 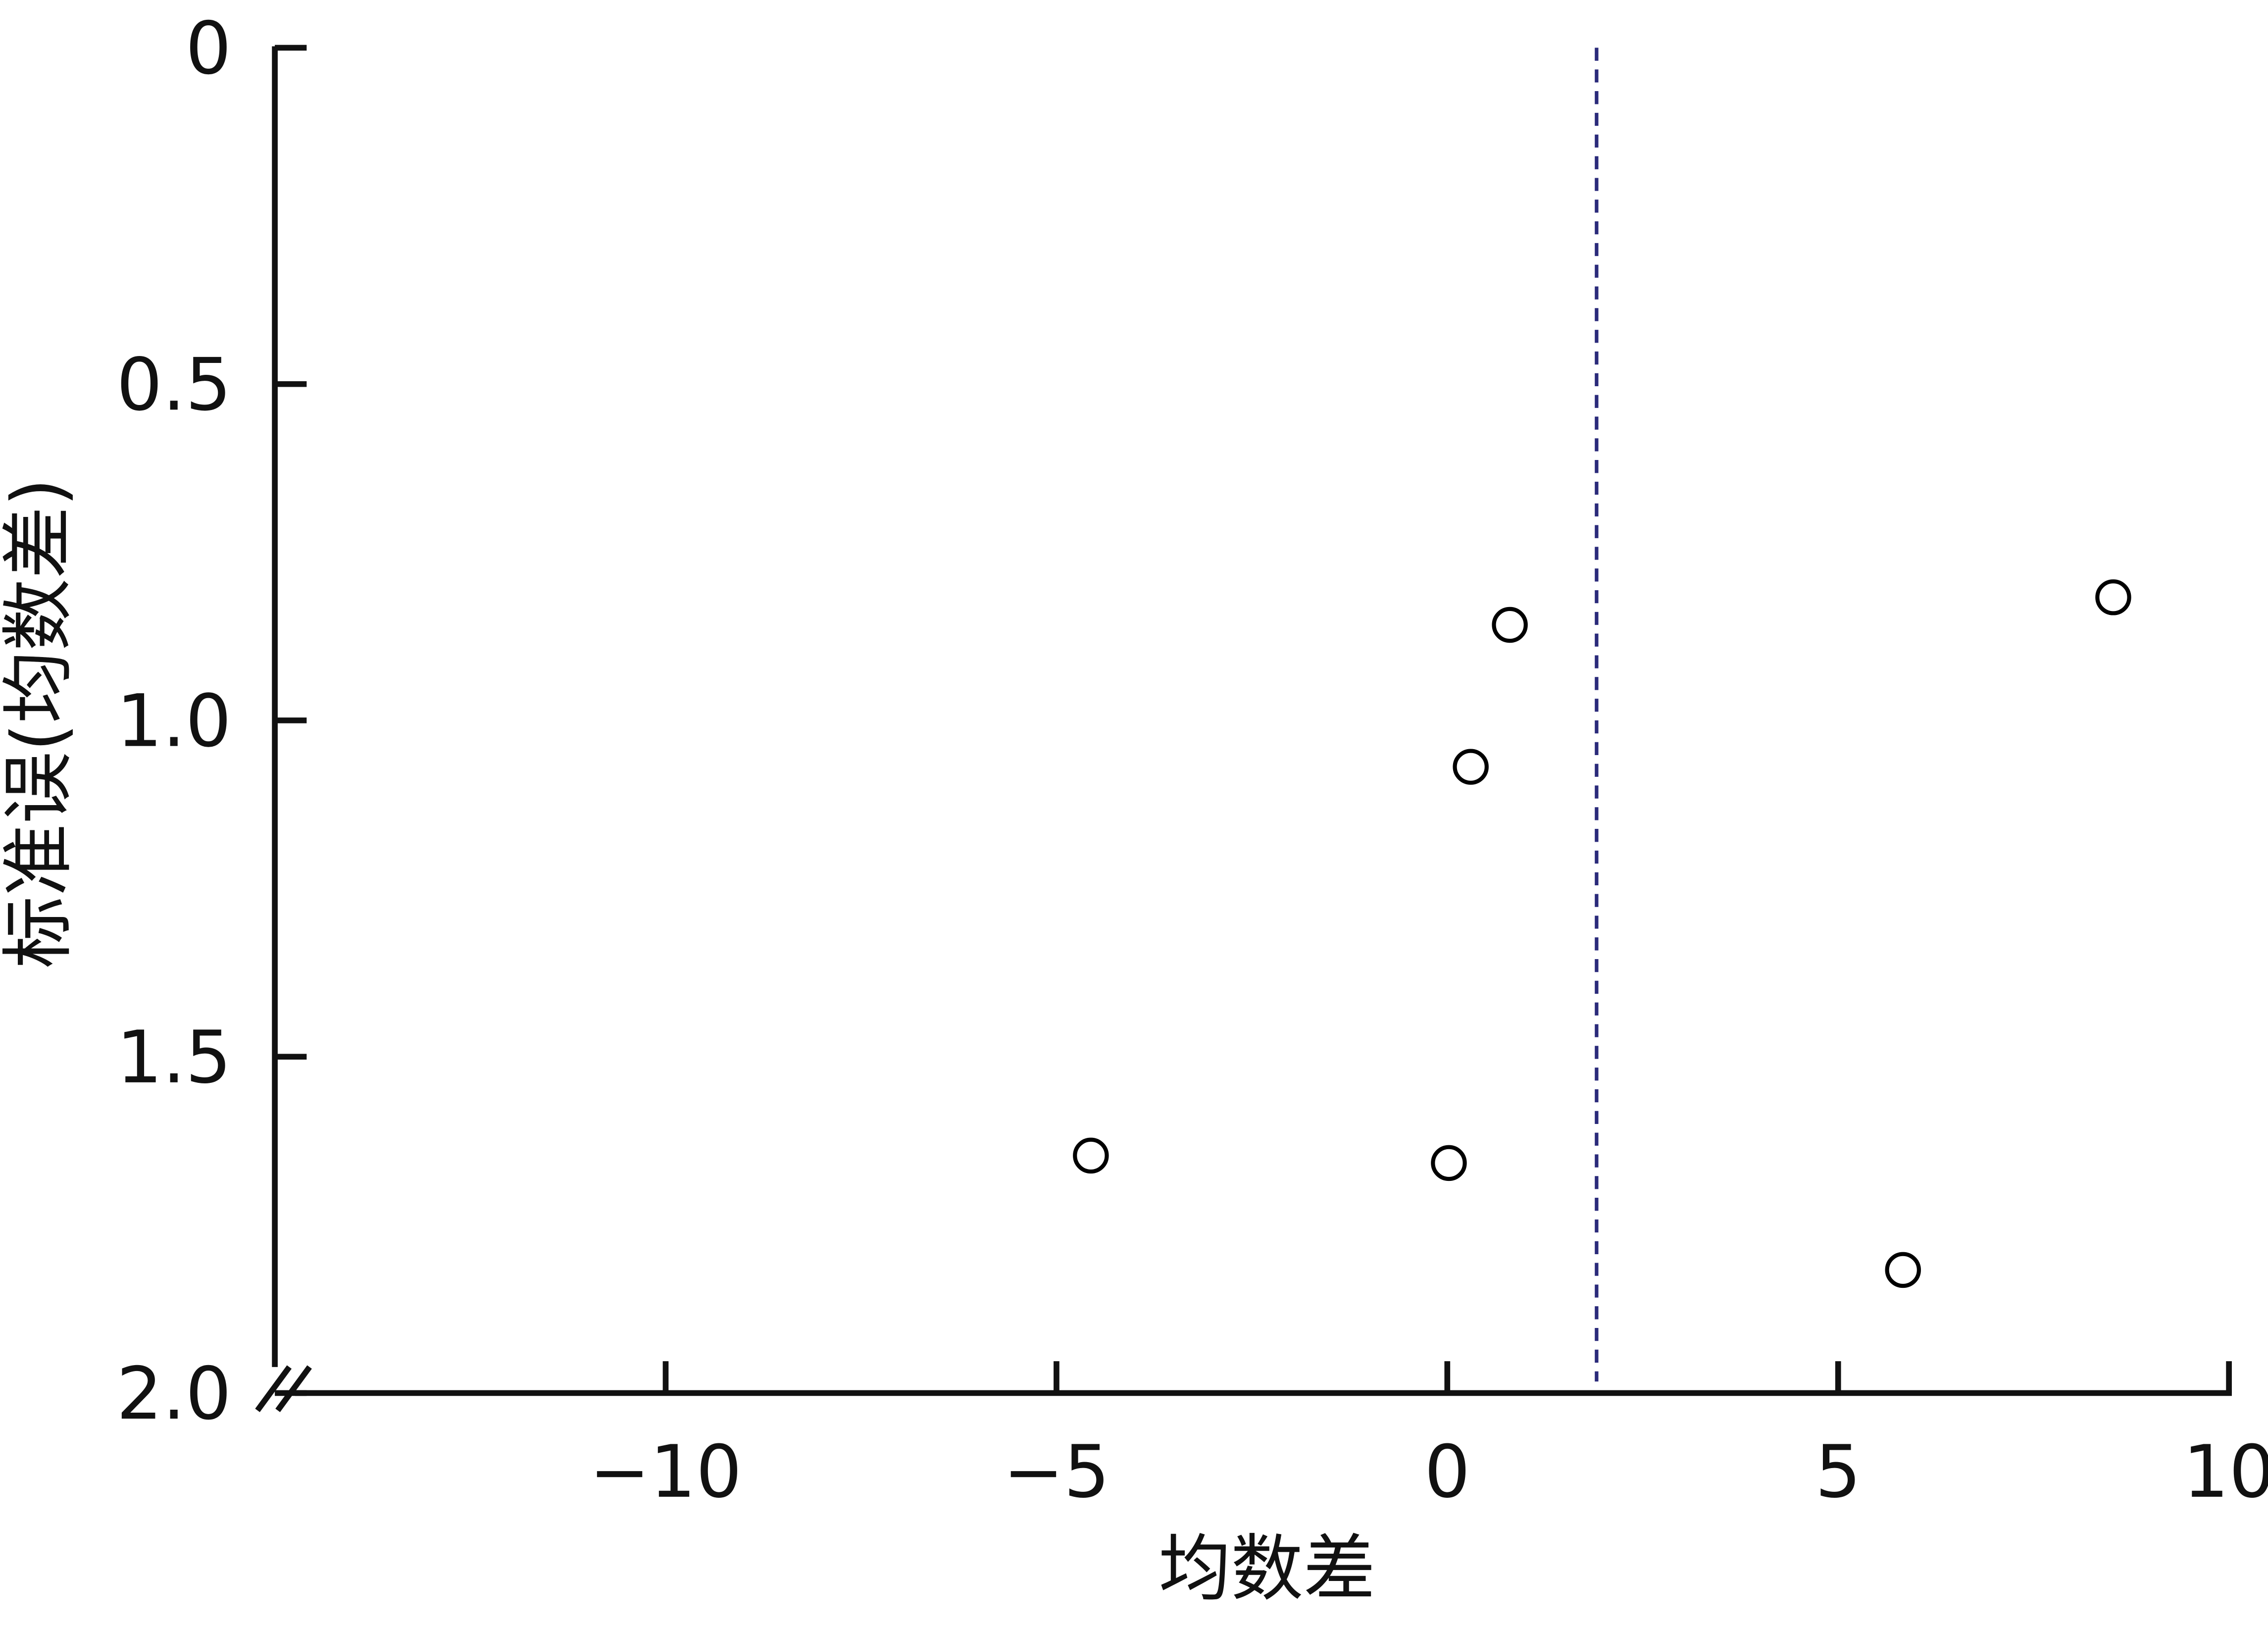 What do you see at coordinates (173, 721) in the screenshot?
I see `y-tick-label: 1.0` at bounding box center [173, 721].